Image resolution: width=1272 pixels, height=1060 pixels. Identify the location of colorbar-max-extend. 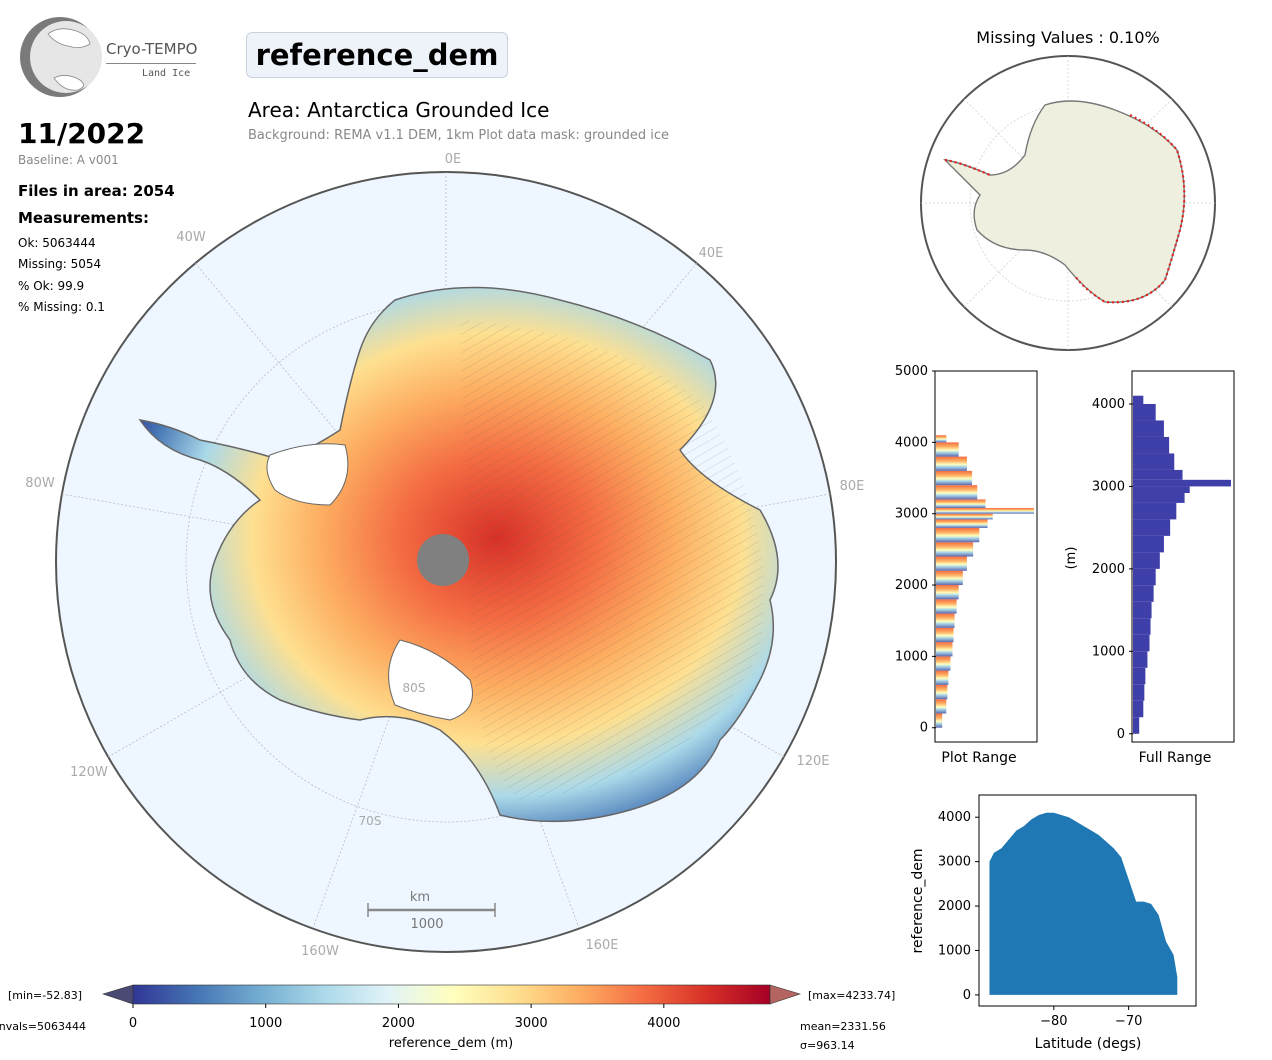
(785, 994).